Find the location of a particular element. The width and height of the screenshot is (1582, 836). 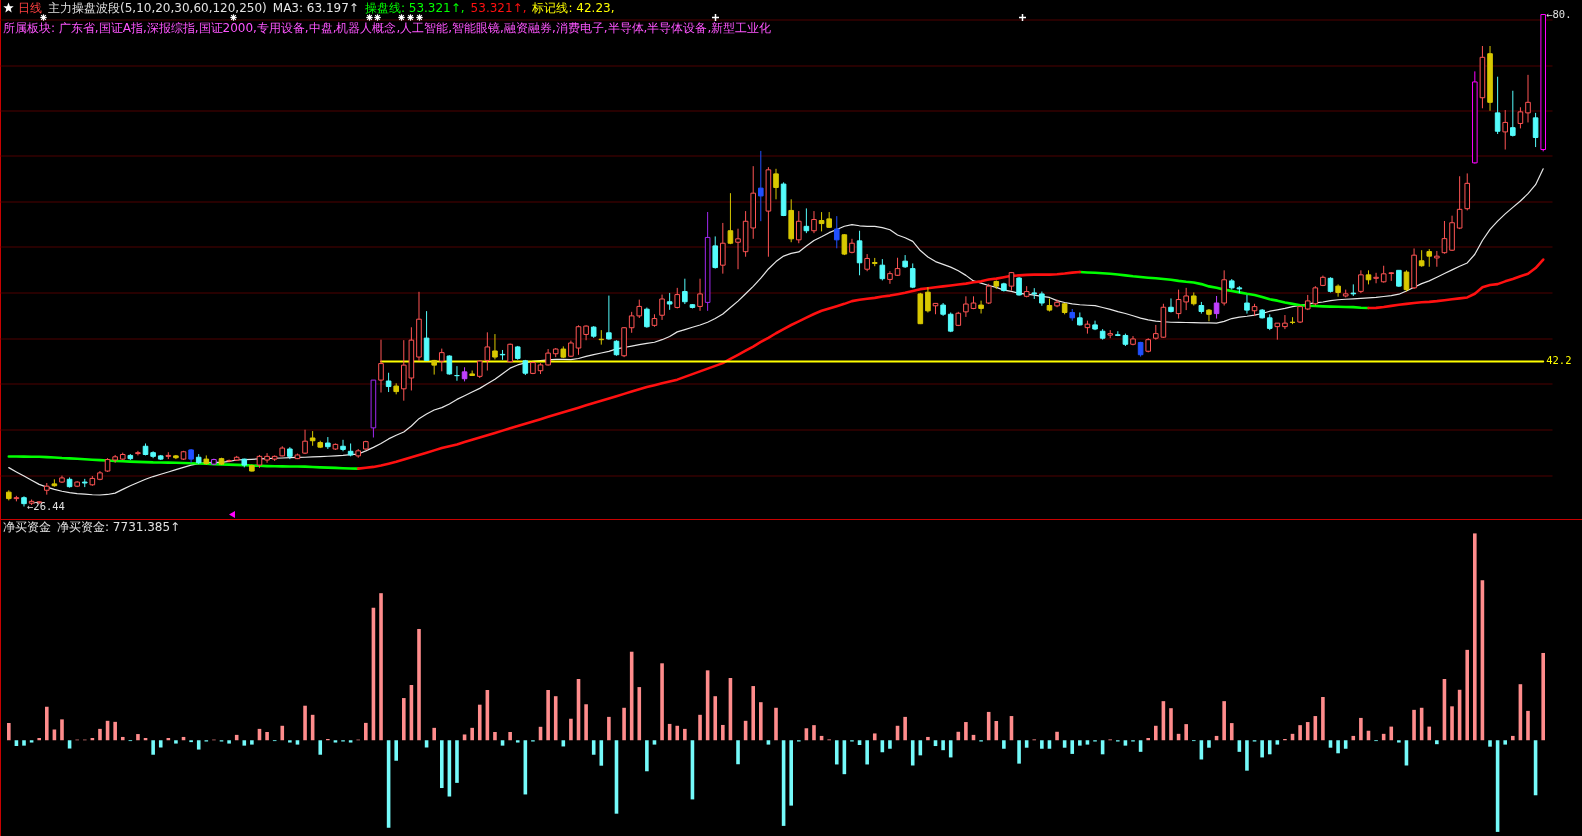

chart-title: 净买资金 is located at coordinates (27, 527).